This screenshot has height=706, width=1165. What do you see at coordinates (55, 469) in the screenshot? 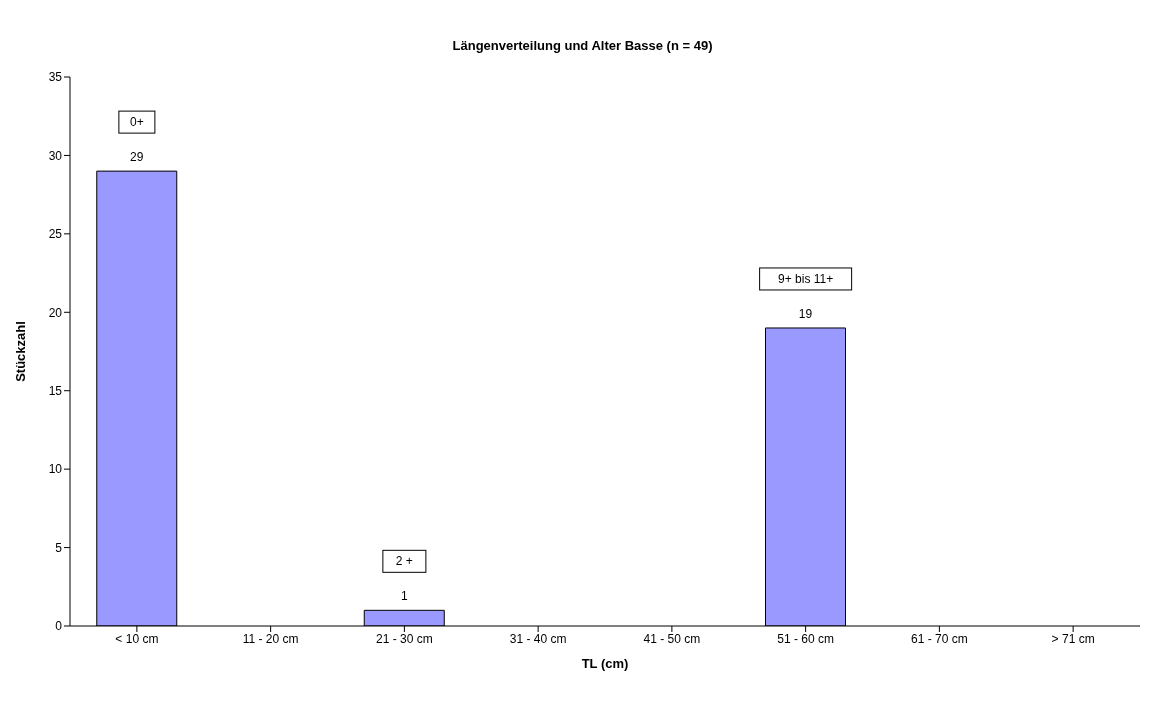
I see `y-tick-label: 10` at bounding box center [55, 469].